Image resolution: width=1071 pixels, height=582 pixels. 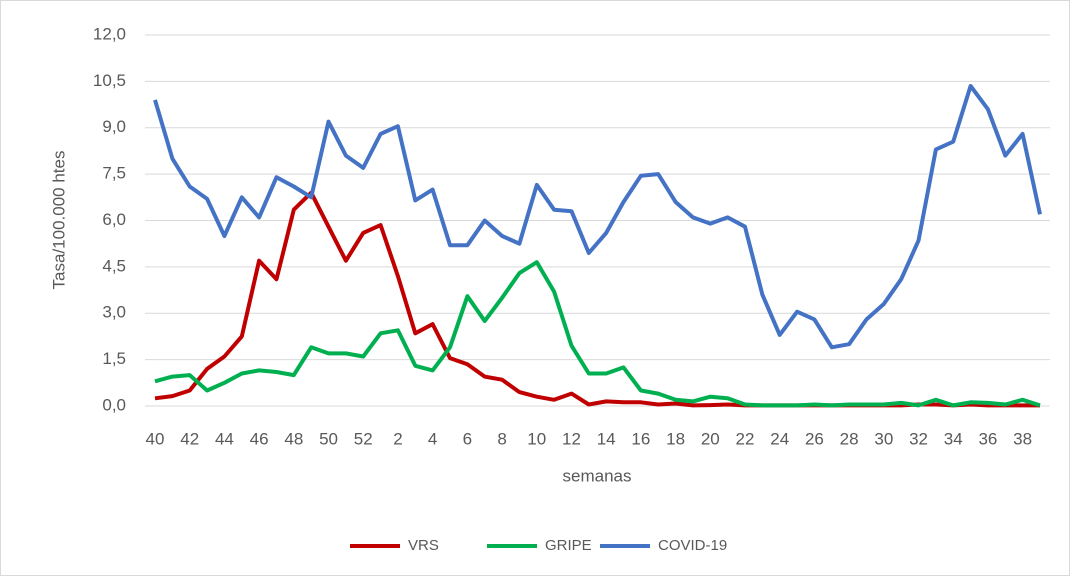 What do you see at coordinates (640, 438) in the screenshot?
I see `x-tick-label: 16` at bounding box center [640, 438].